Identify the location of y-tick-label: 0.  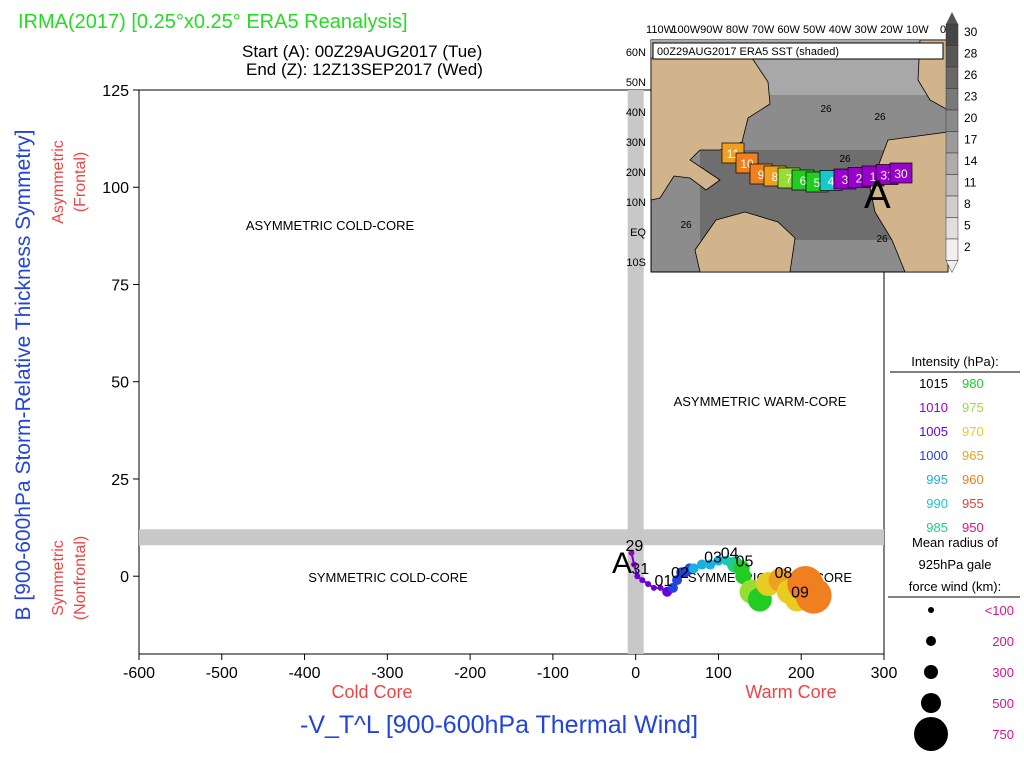
(124, 577).